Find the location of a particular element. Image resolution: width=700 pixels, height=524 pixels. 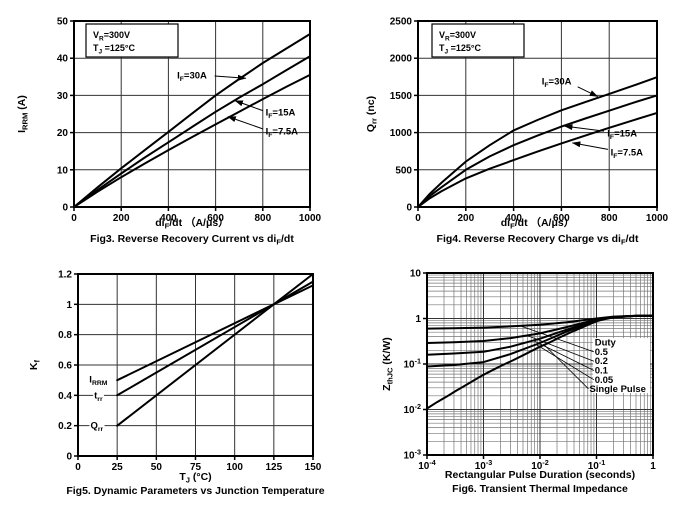

y-tick-label: 500 is located at coordinates (403, 170).